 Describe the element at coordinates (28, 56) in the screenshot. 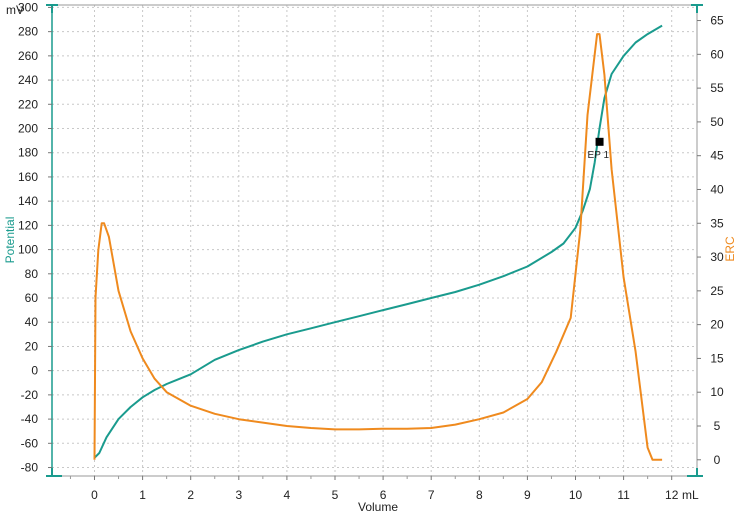

I see `left-tick-label: 260` at that location.